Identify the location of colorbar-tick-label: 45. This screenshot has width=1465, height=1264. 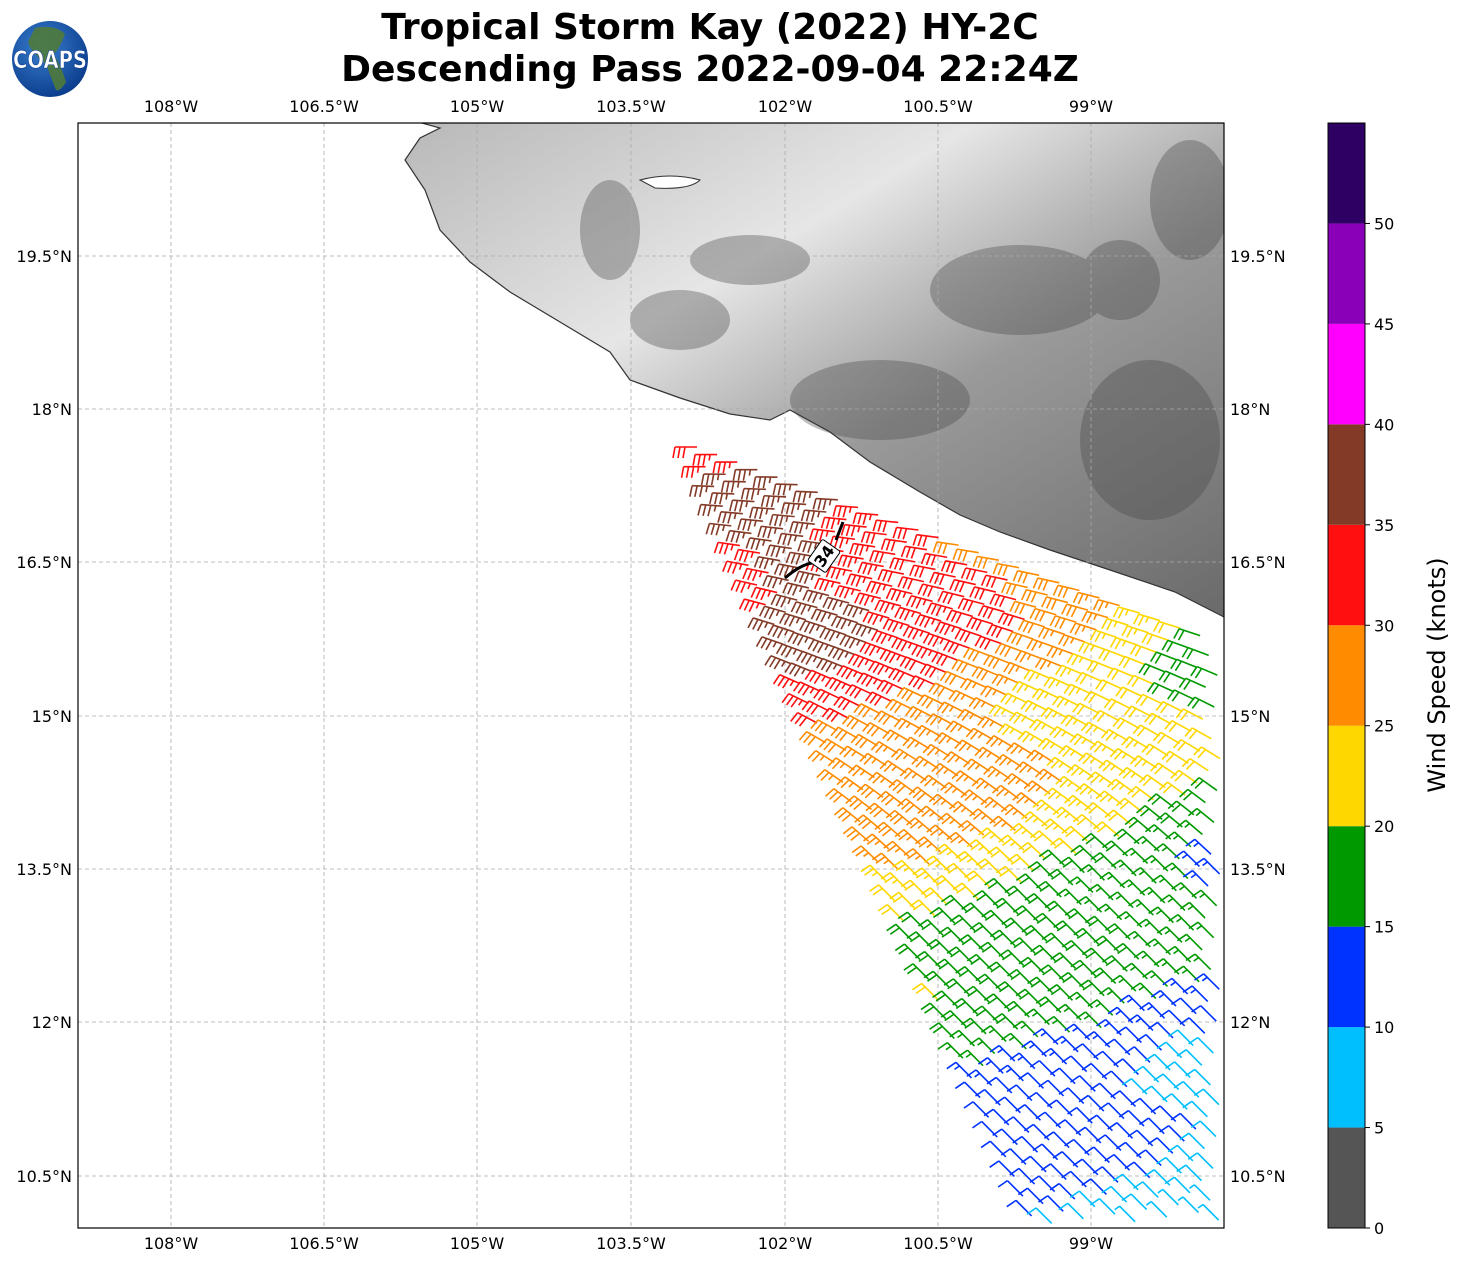
(1384, 324).